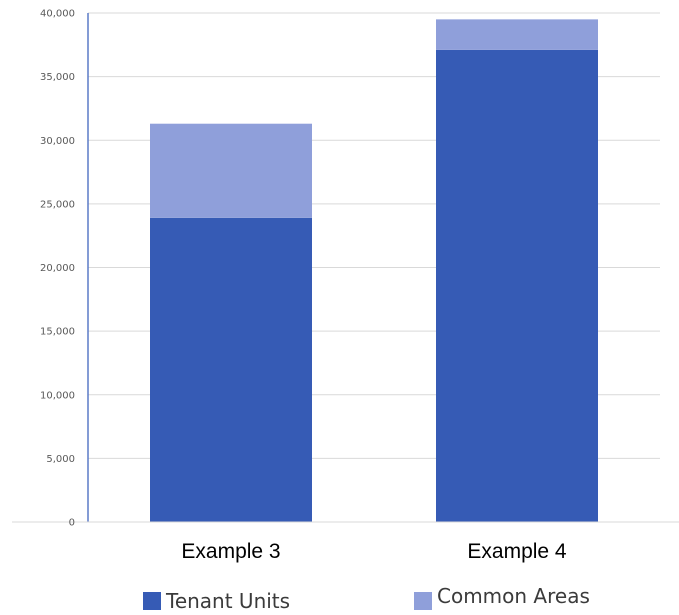 This screenshot has width=679, height=615. I want to click on y-tick-label: 40,000, so click(57, 14).